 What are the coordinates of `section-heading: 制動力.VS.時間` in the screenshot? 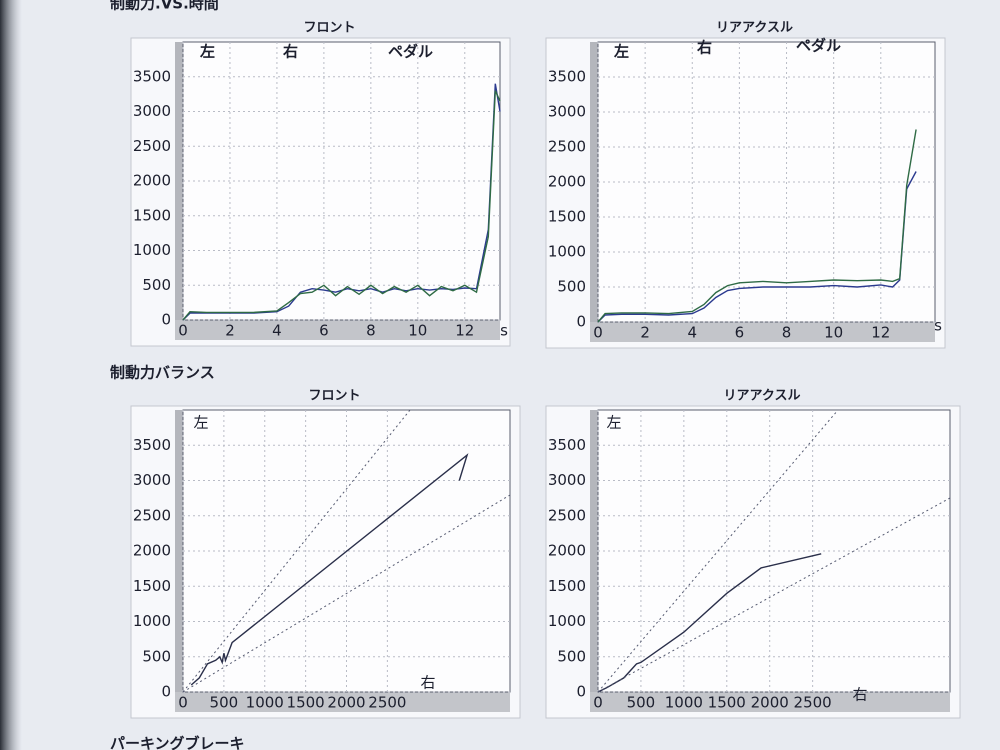 It's located at (164, 6).